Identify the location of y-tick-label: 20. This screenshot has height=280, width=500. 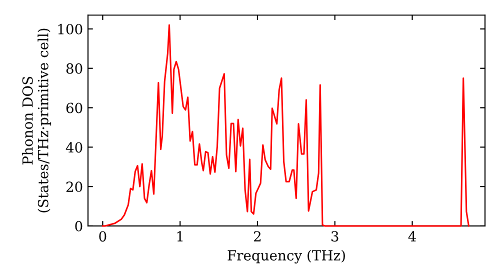
(74, 187).